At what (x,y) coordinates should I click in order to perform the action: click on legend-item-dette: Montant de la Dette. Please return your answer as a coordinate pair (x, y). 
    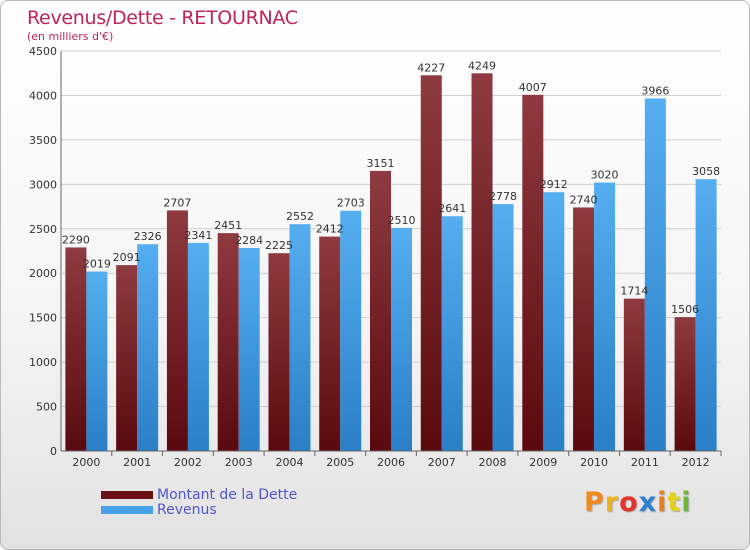
    Looking at the image, I should click on (199, 494).